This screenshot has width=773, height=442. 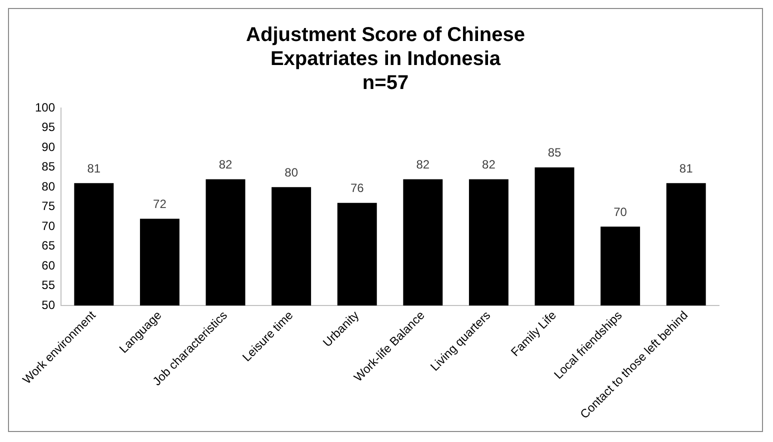 I want to click on data-label: 72, so click(x=160, y=204).